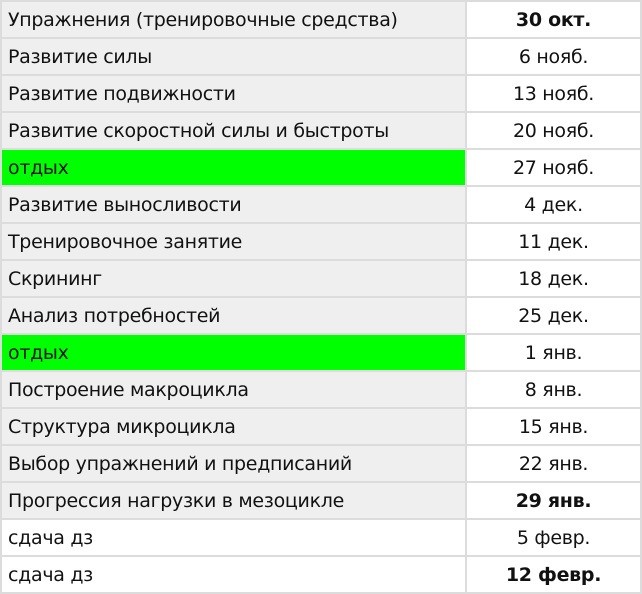 The image size is (642, 594). What do you see at coordinates (233, 19) in the screenshot?
I see `topic-cell: Упражнения (тренировочные средства)` at bounding box center [233, 19].